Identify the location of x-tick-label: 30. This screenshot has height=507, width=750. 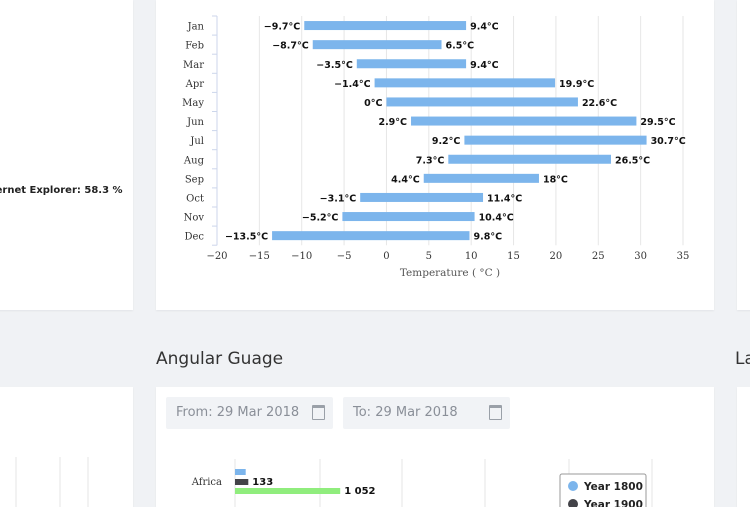
(640, 256).